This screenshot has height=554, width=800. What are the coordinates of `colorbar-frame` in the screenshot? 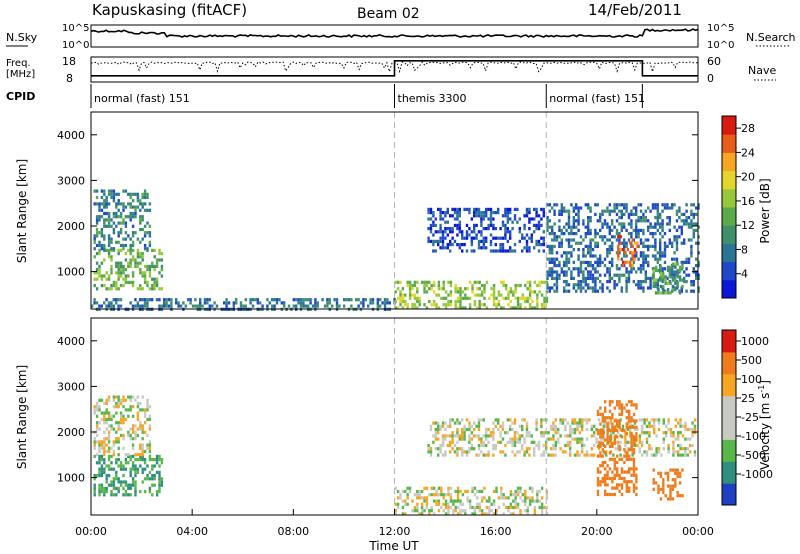 It's located at (729, 207).